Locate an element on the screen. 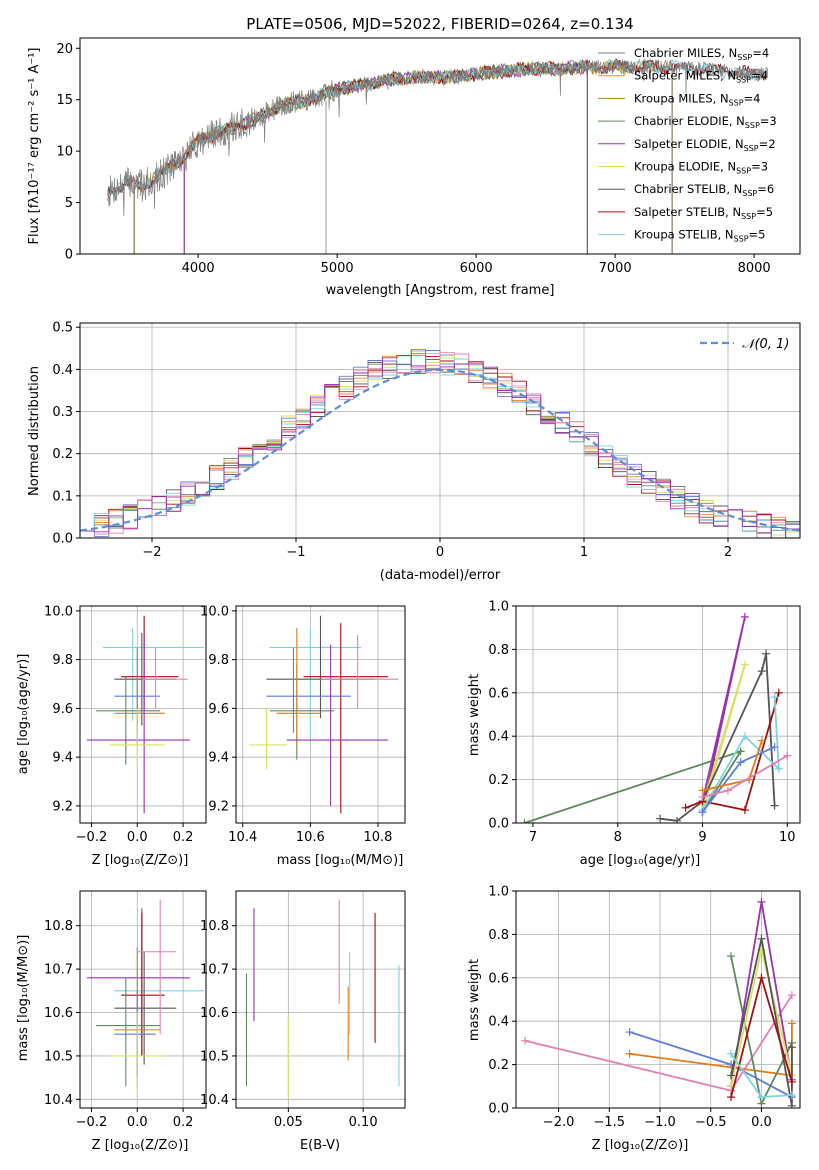 The image size is (819, 1170). x-tick-label: 10.6 is located at coordinates (310, 837).